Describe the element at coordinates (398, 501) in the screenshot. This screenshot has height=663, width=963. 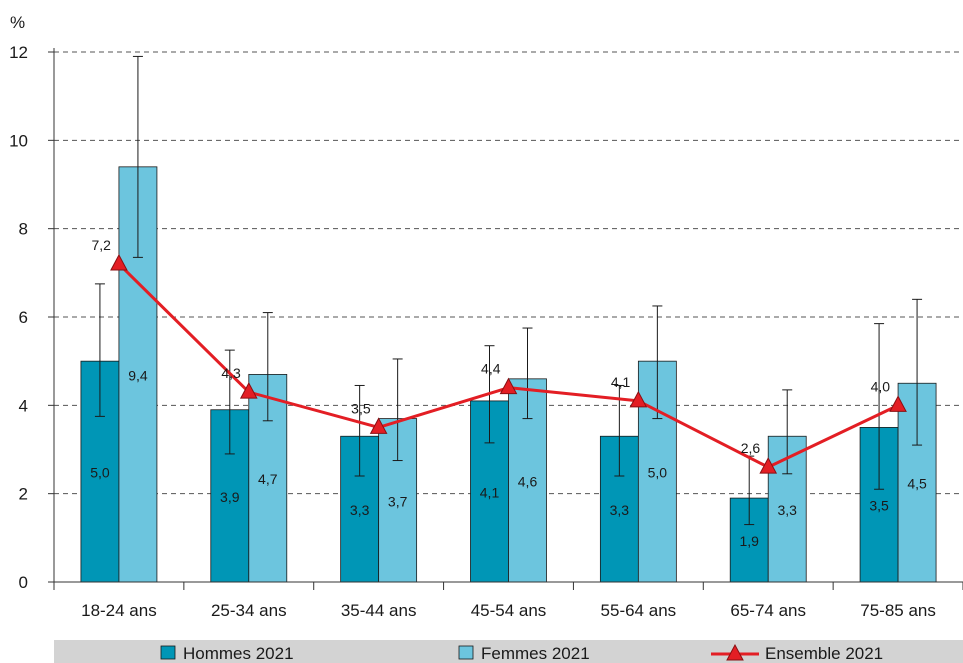
I see `data-label-femmes: 3,7` at that location.